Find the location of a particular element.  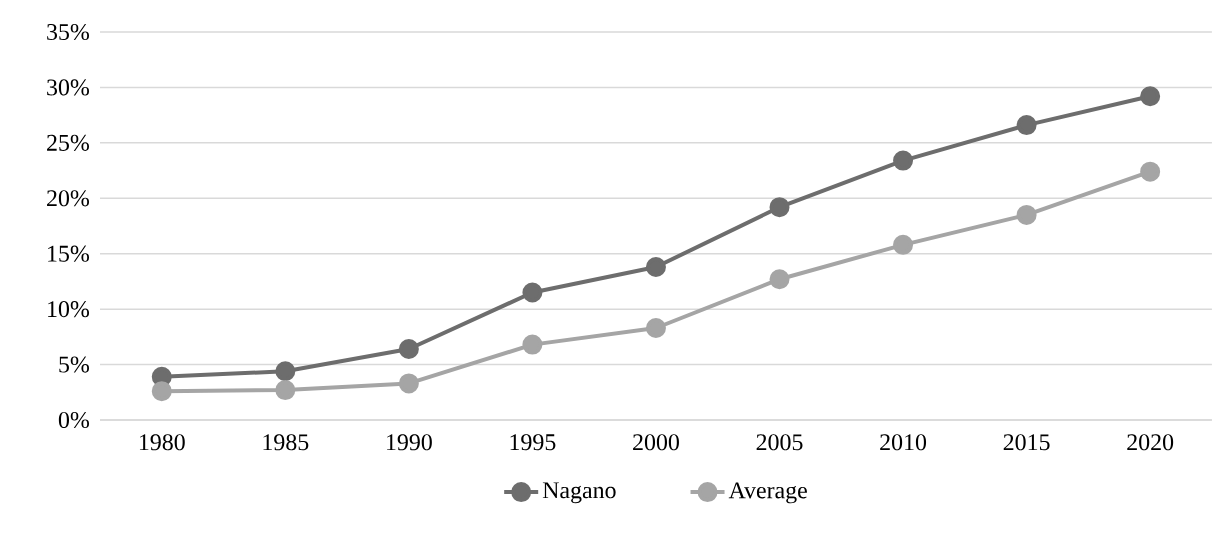

x-tick-label: 2010 is located at coordinates (903, 442).